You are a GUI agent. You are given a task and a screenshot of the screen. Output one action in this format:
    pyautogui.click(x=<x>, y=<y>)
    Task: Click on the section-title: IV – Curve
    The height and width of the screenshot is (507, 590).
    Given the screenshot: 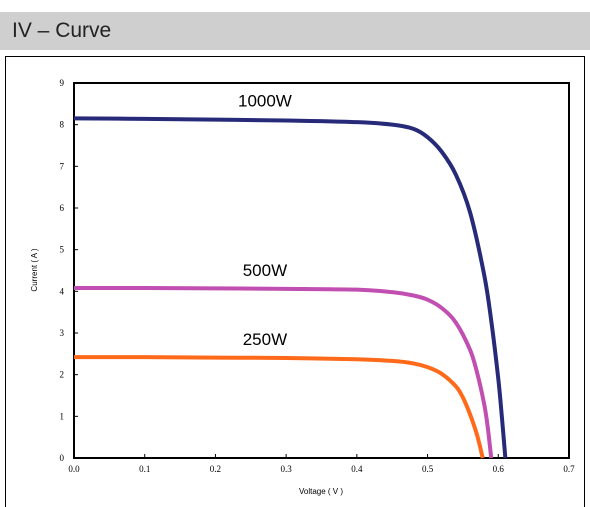 What is the action you would take?
    pyautogui.click(x=62, y=30)
    